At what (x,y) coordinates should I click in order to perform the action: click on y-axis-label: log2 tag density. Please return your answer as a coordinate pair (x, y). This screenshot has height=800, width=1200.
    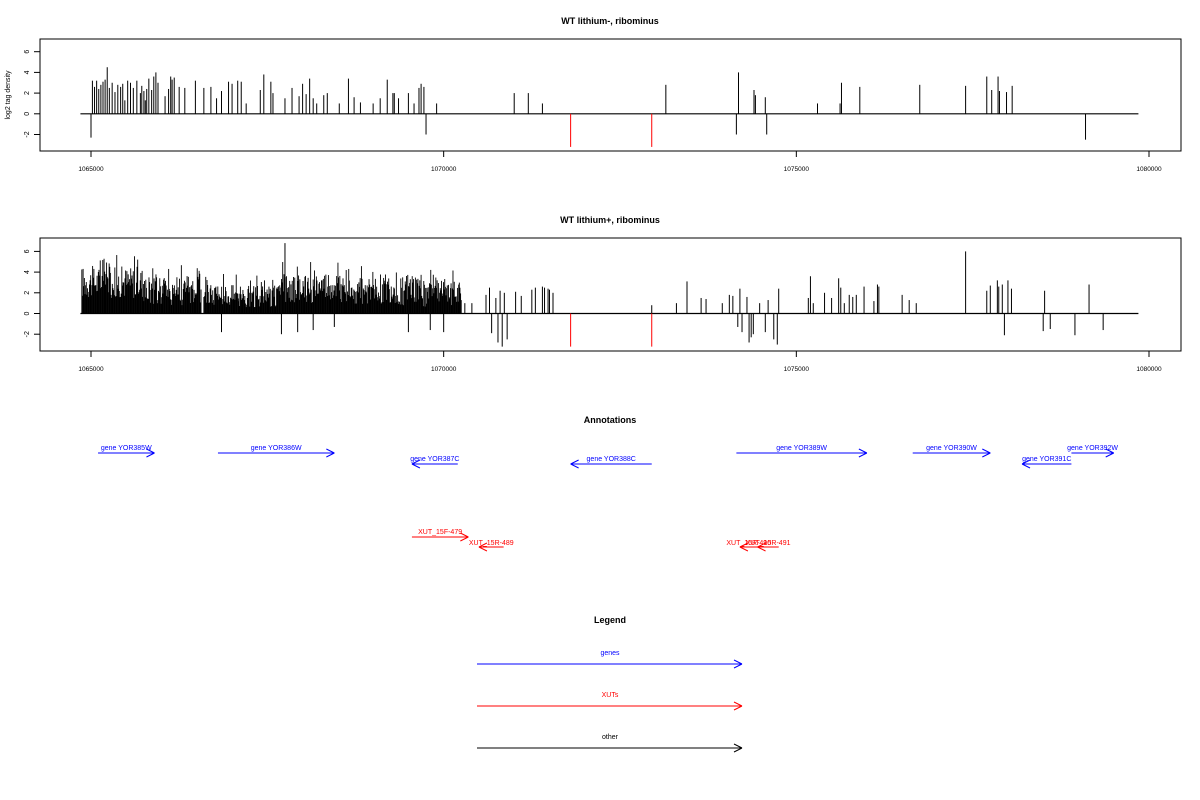
    Looking at the image, I should click on (8, 95).